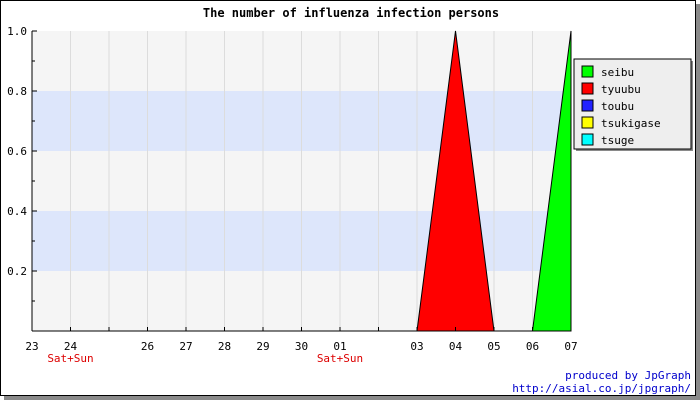 Image resolution: width=700 pixels, height=400 pixels. What do you see at coordinates (339, 346) in the screenshot?
I see `x-tick-label: 01` at bounding box center [339, 346].